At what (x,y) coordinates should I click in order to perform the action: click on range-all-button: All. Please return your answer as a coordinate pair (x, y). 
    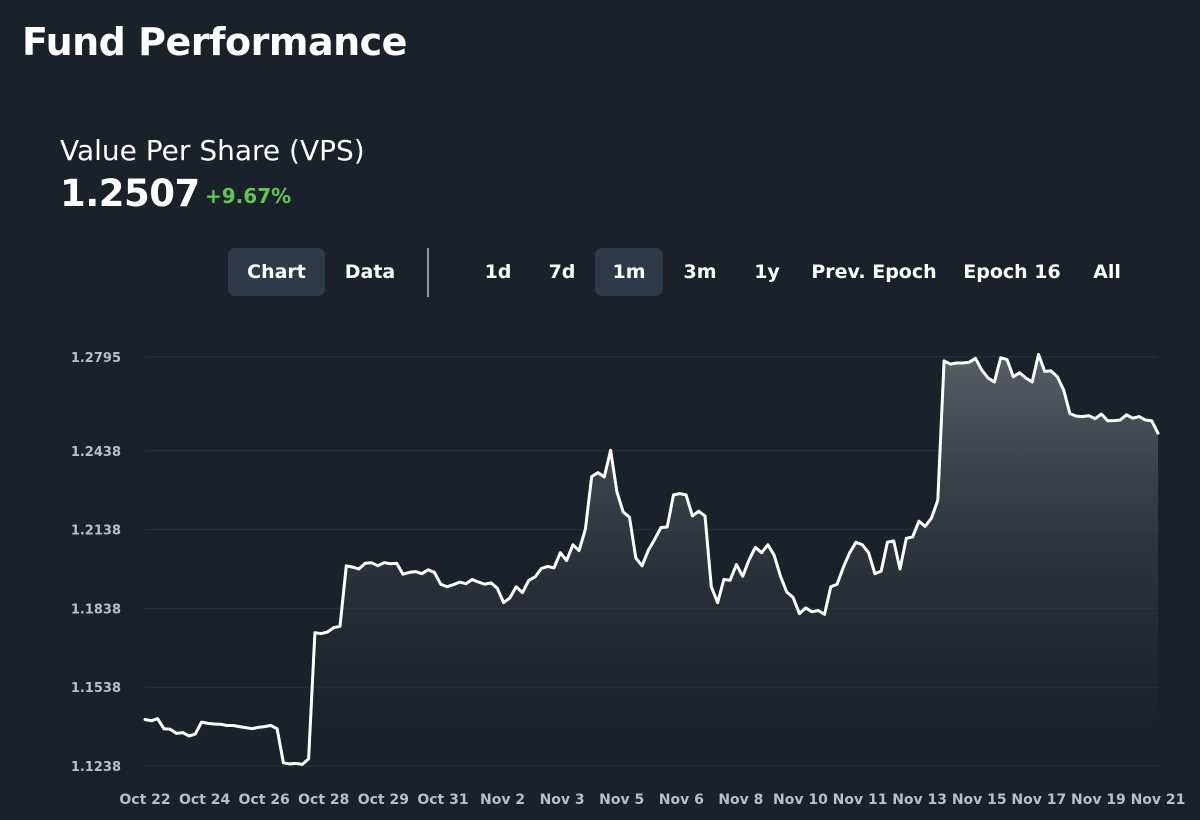
    Looking at the image, I should click on (1107, 272).